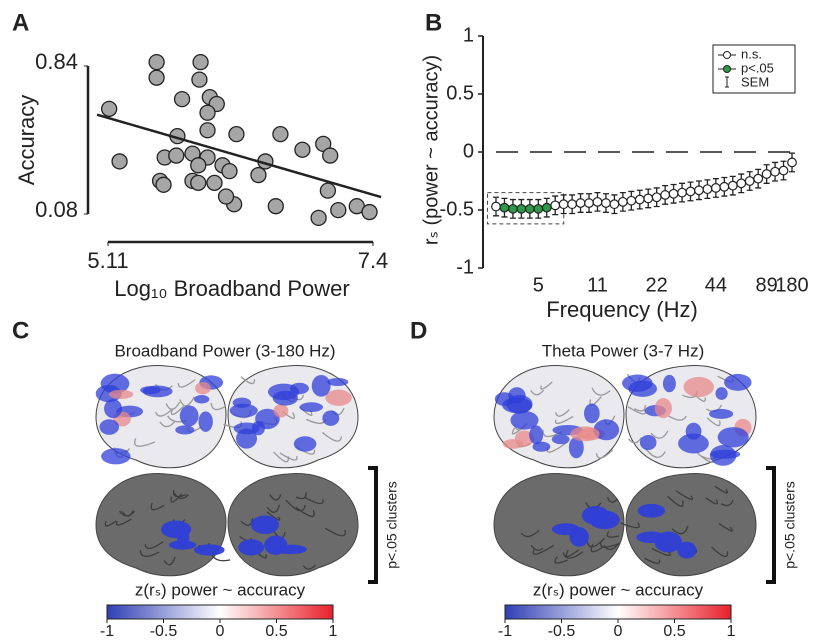 The height and width of the screenshot is (642, 825). What do you see at coordinates (562, 631) in the screenshot?
I see `colorbar-tick-label: -0.5` at bounding box center [562, 631].